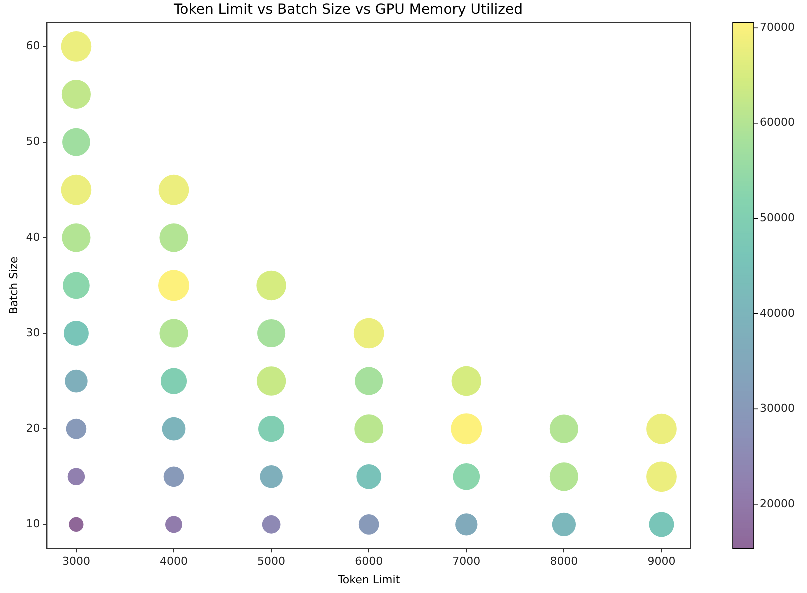 Image resolution: width=807 pixels, height=593 pixels. Describe the element at coordinates (777, 123) in the screenshot. I see `color-bar-label: 60000` at that location.